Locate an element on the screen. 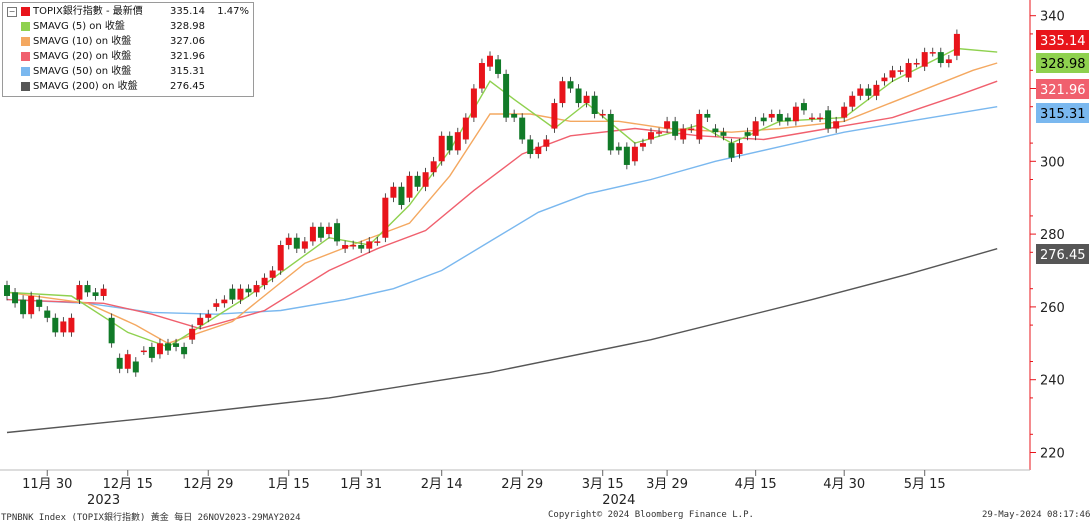 This screenshot has height=527, width=1090. price-tag-value: 321.96 is located at coordinates (1063, 90).